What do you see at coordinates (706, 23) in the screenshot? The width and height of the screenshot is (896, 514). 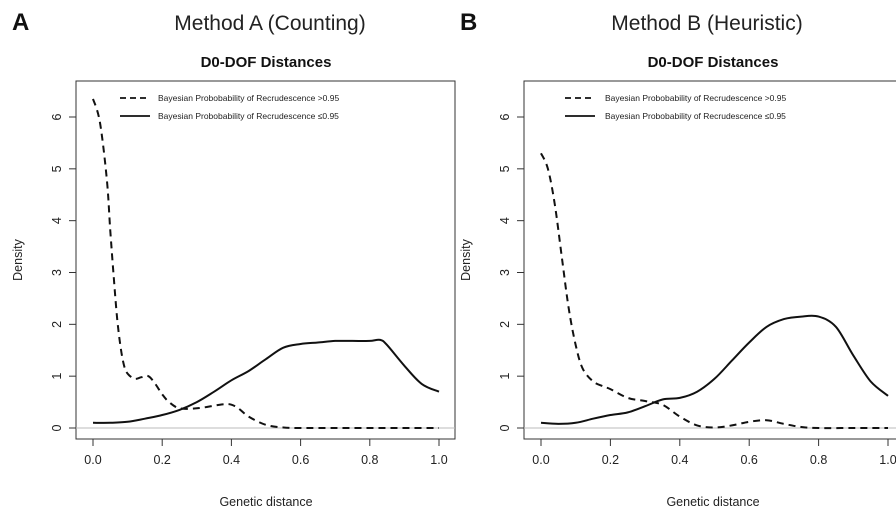 I see `panel-heading: Method B (Heuristic)` at bounding box center [706, 23].